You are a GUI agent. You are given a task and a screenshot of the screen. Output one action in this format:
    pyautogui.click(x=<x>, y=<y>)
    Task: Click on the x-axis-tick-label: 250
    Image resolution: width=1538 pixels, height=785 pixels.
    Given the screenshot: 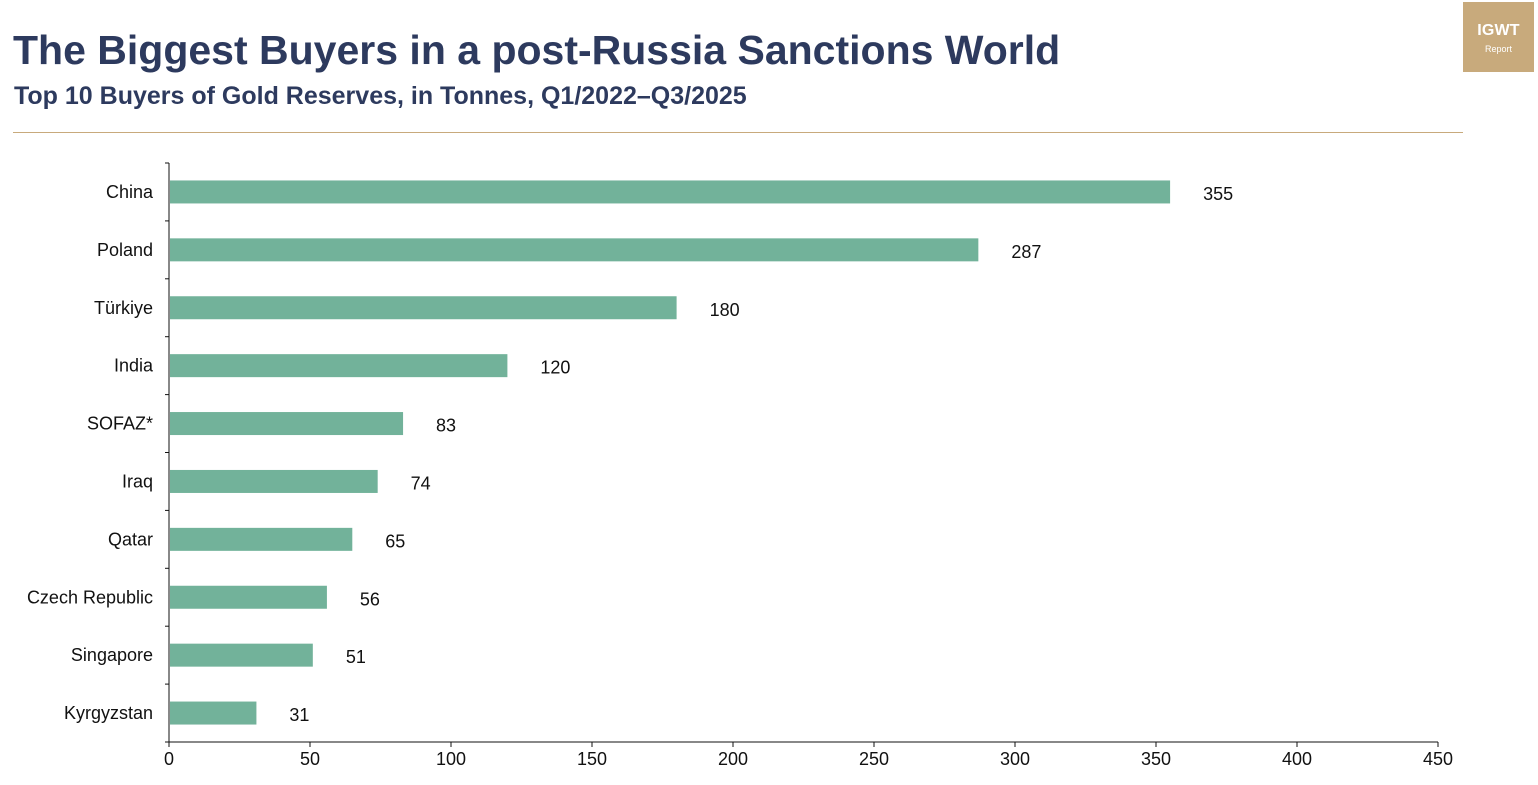 What is the action you would take?
    pyautogui.click(x=874, y=759)
    